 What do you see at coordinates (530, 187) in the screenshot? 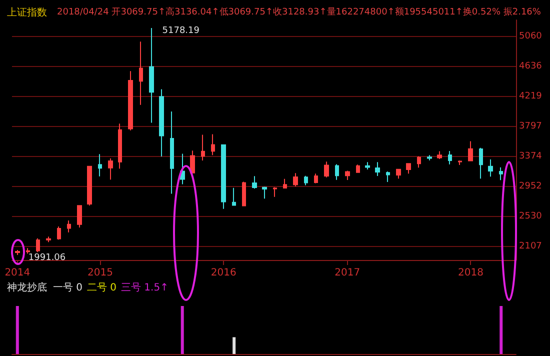
I see `y-tick-label: 2952` at bounding box center [530, 187].